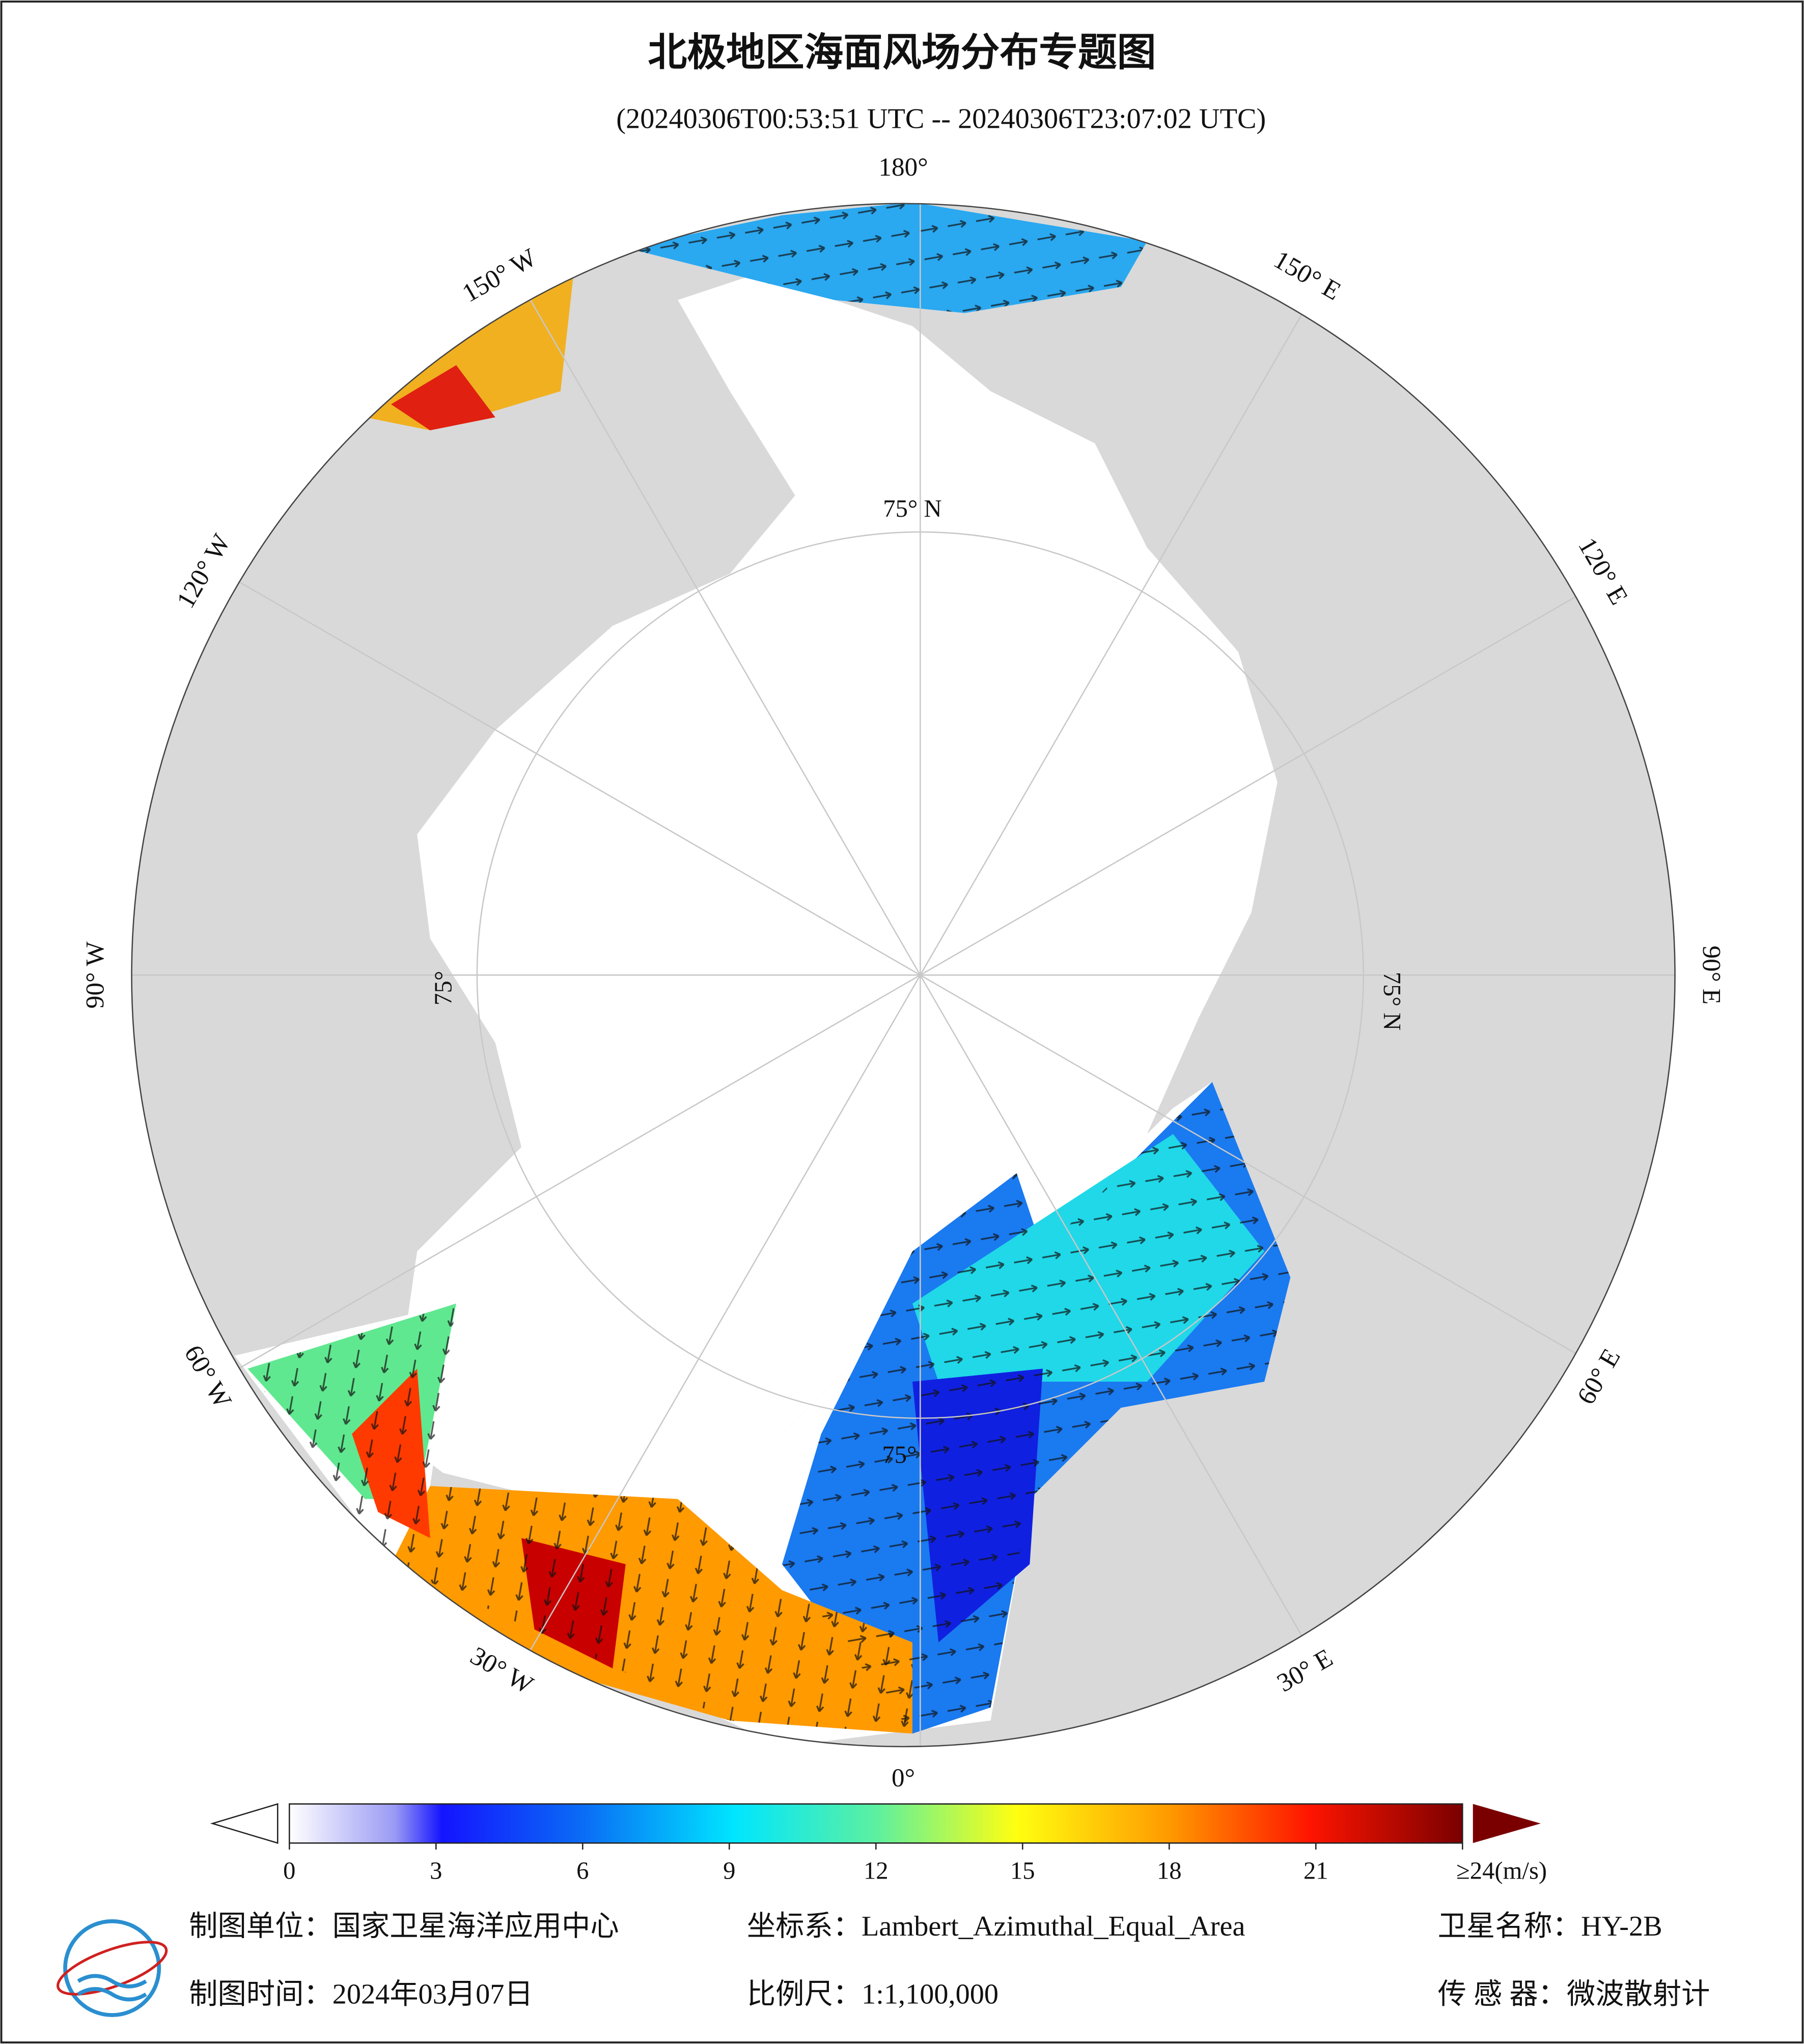 Image resolution: width=1804 pixels, height=2044 pixels. What do you see at coordinates (244, 1823) in the screenshot?
I see `colorbar-low-arrow` at bounding box center [244, 1823].